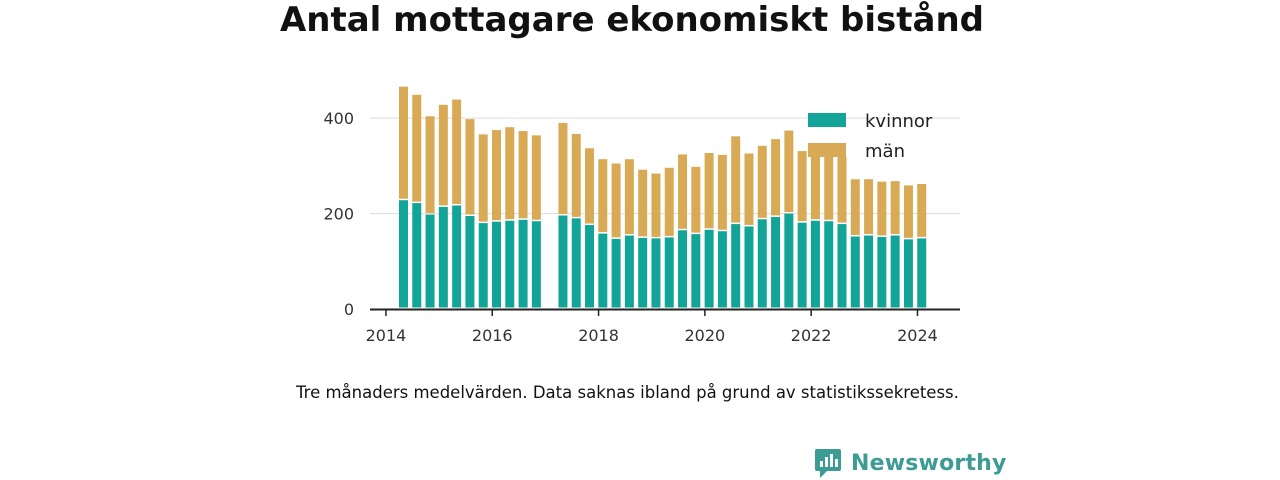 The height and width of the screenshot is (480, 1280). I want to click on brand-name: Newsworthy, so click(929, 463).